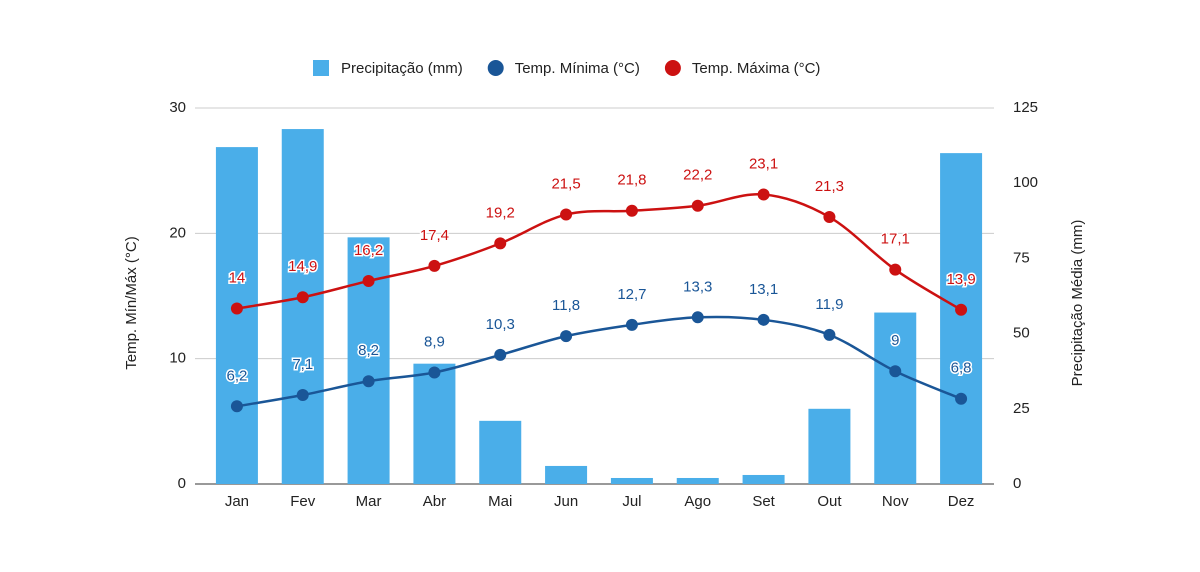  Describe the element at coordinates (369, 501) in the screenshot. I see `x-tick-label: Mar` at that location.